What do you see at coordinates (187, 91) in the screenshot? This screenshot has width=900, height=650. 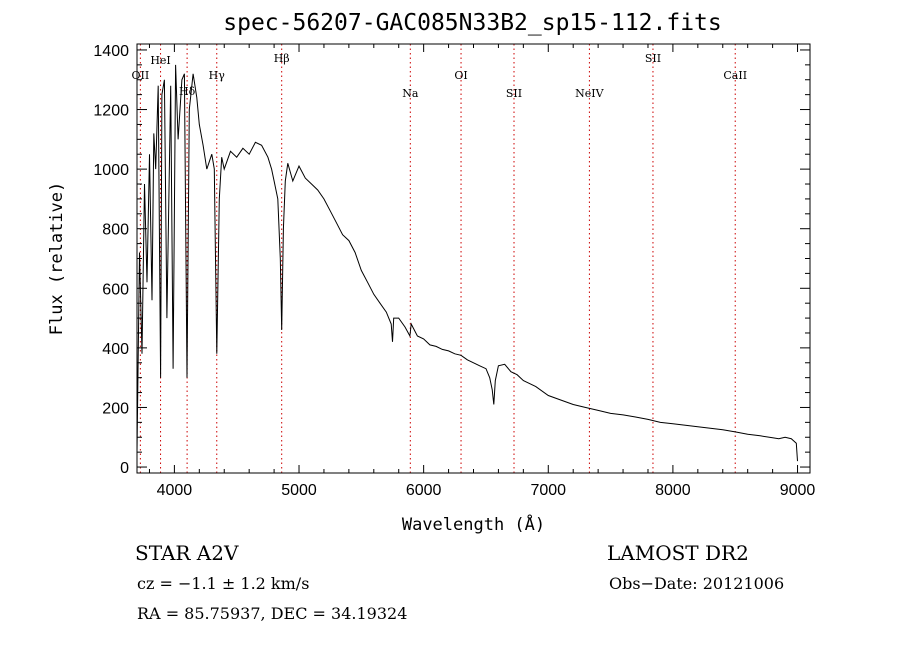 I see `line-label-2: Hδ` at bounding box center [187, 91].